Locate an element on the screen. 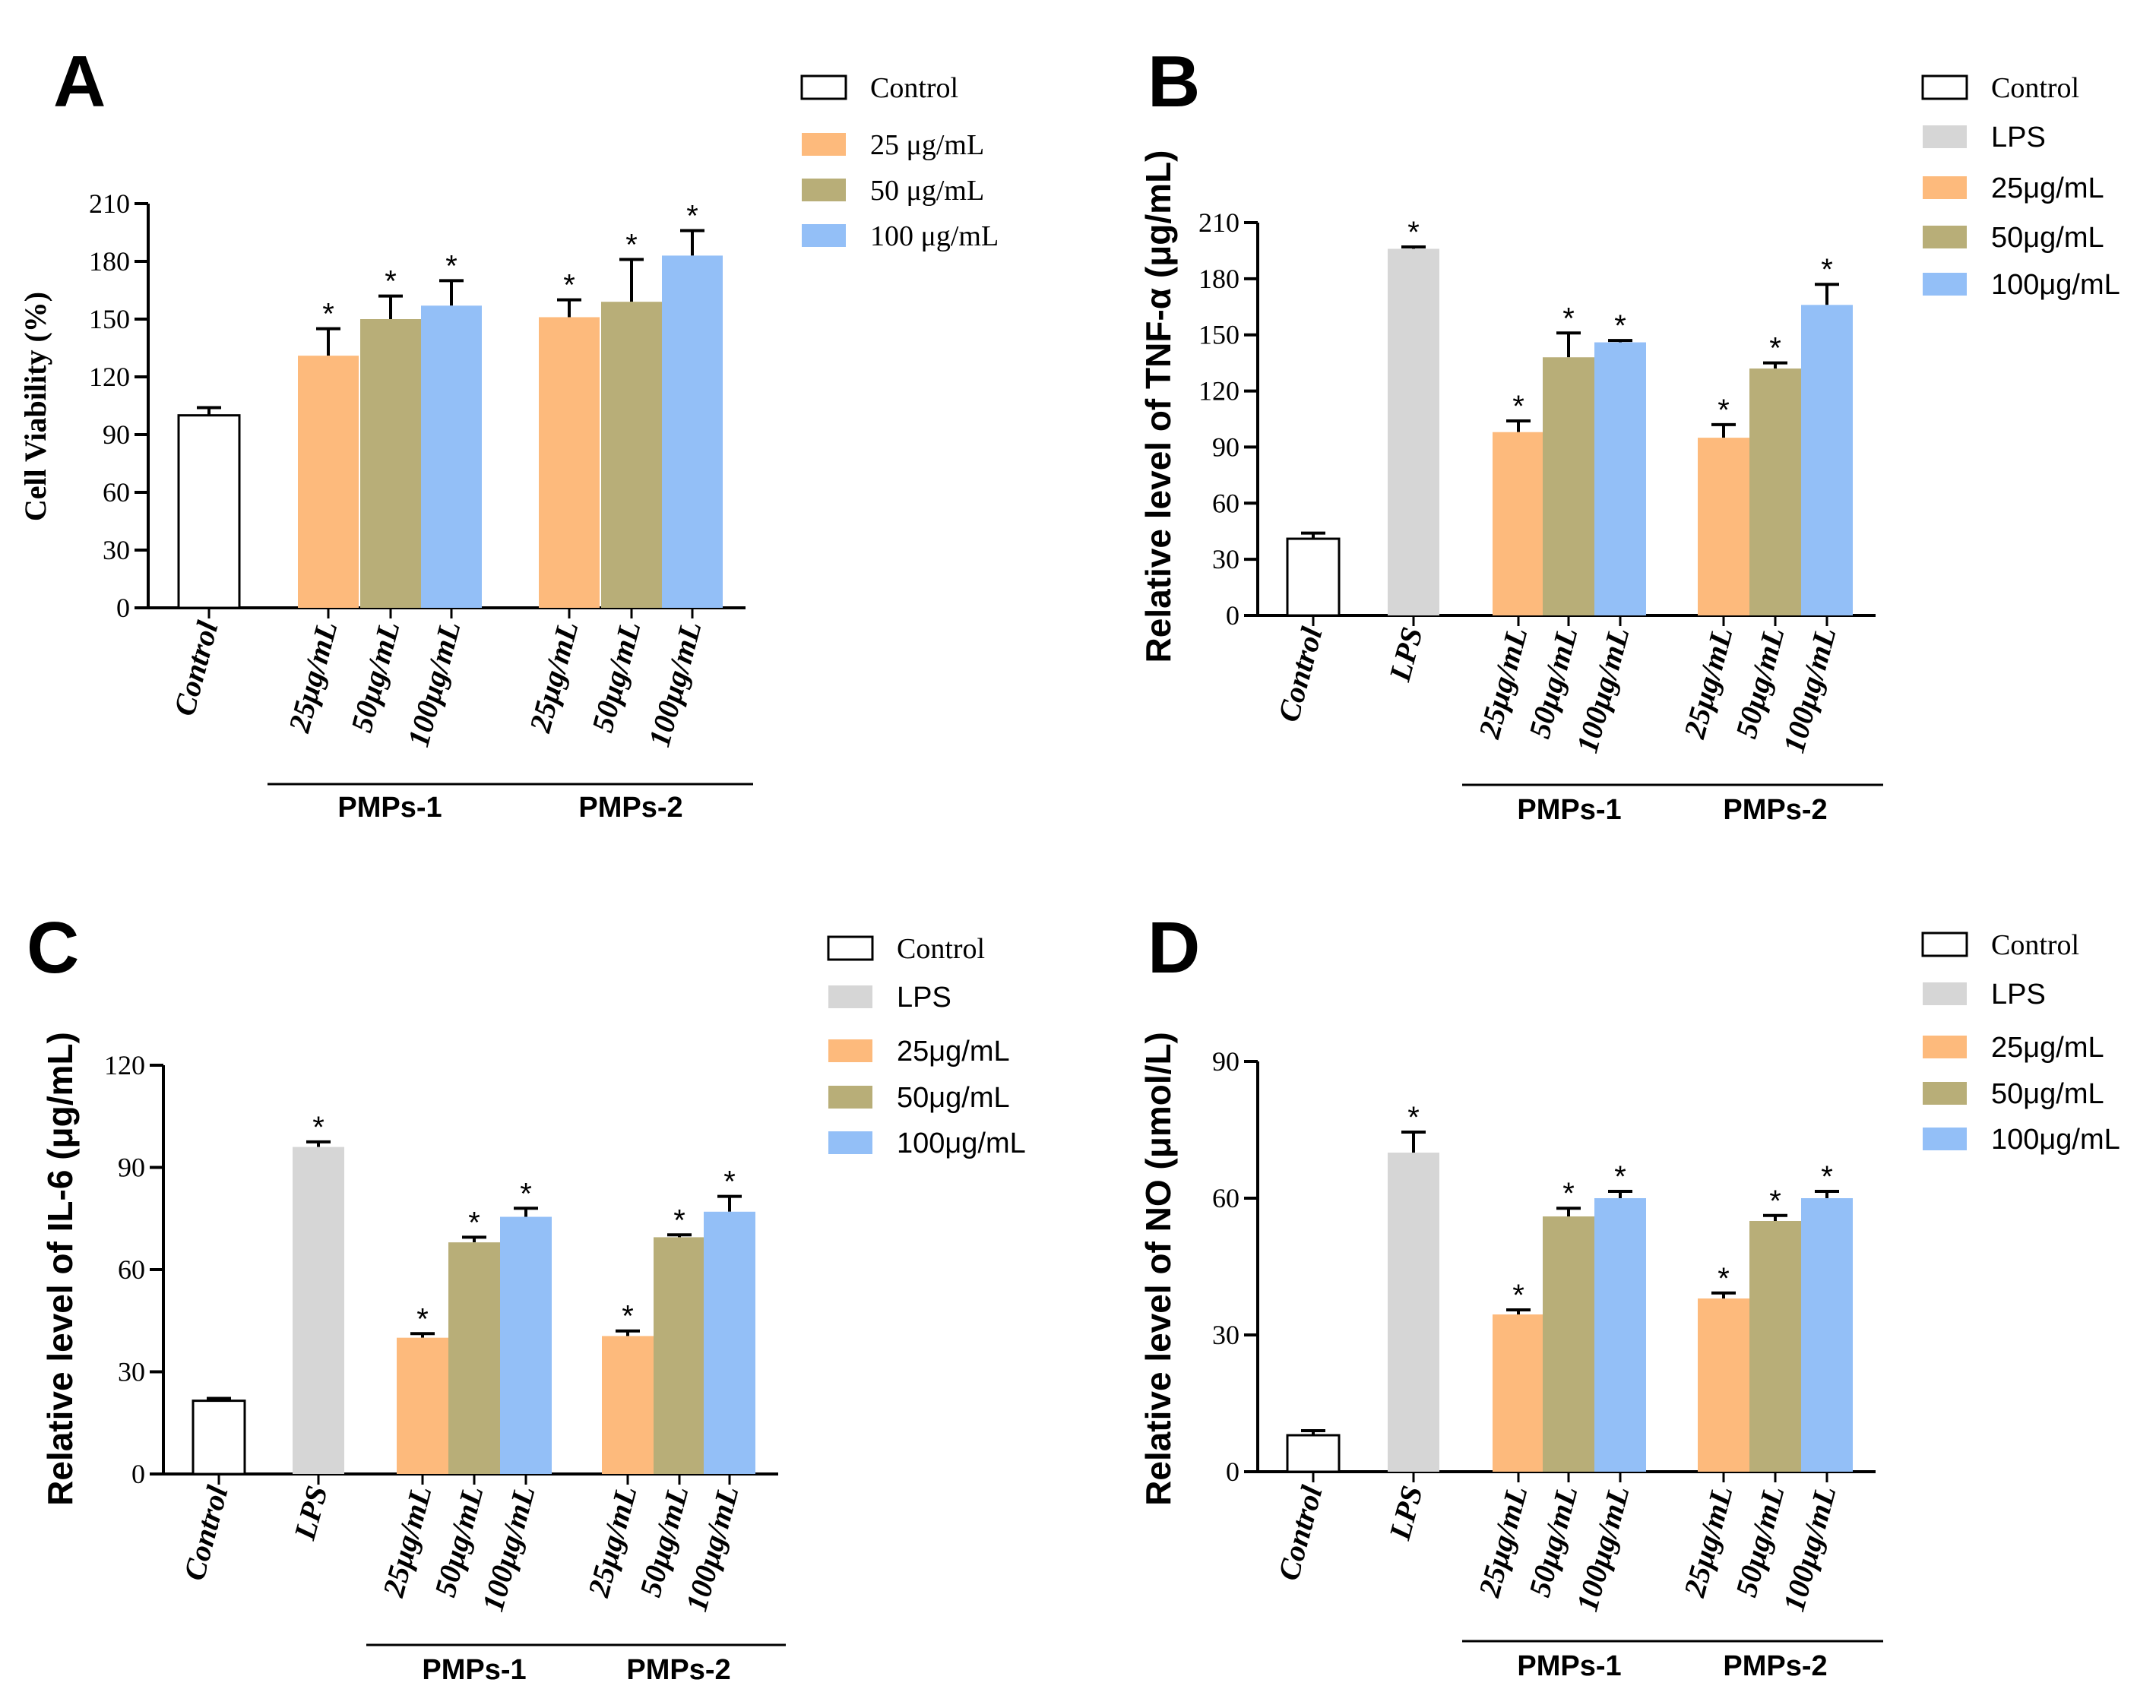  y-axis-title: Relative level of IL-6 (μg/mL) is located at coordinates (60, 1269).